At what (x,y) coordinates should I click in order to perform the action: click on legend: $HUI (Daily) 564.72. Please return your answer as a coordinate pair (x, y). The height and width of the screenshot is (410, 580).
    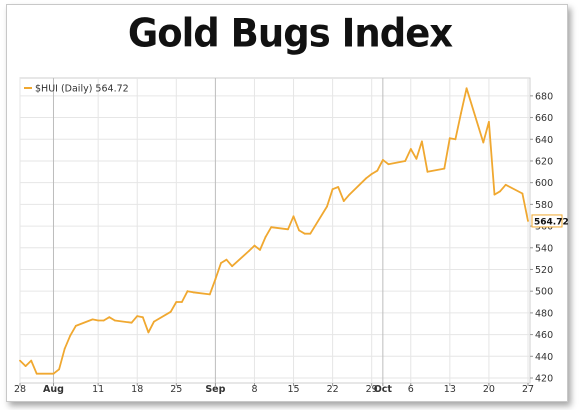
    Looking at the image, I should click on (76, 89).